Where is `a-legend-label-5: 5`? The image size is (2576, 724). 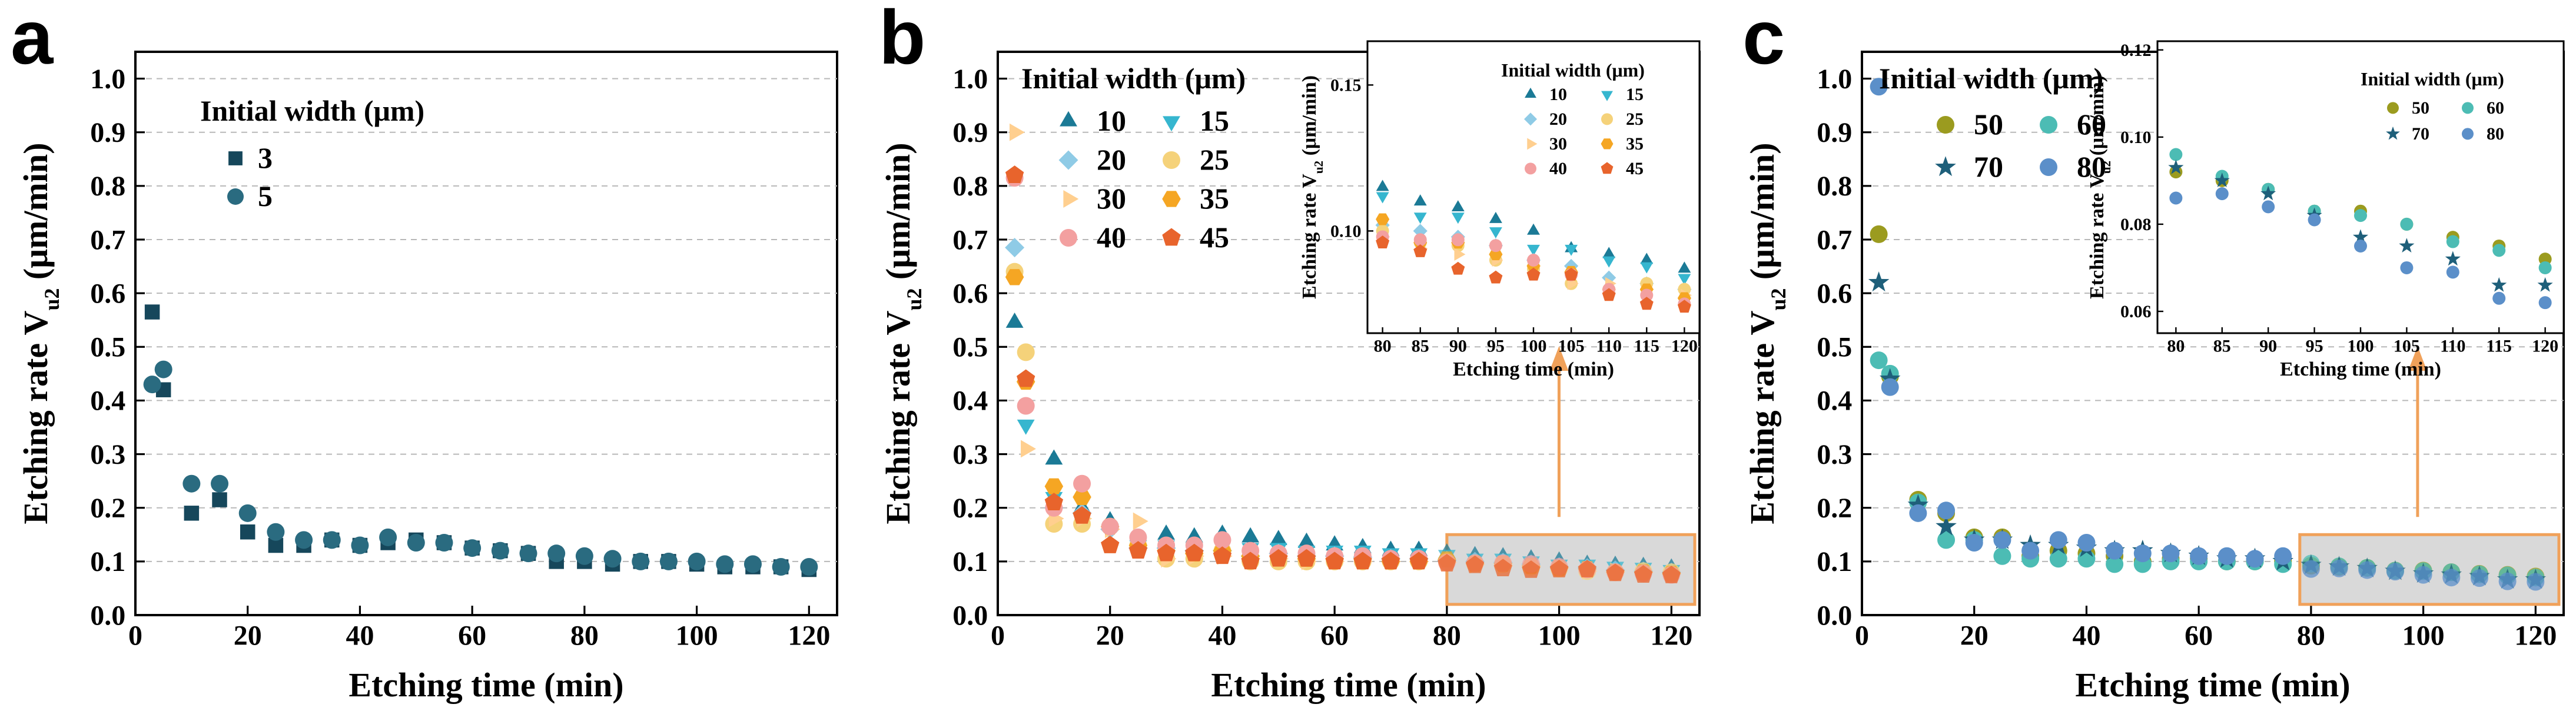
a-legend-label-5: 5 is located at coordinates (265, 196).